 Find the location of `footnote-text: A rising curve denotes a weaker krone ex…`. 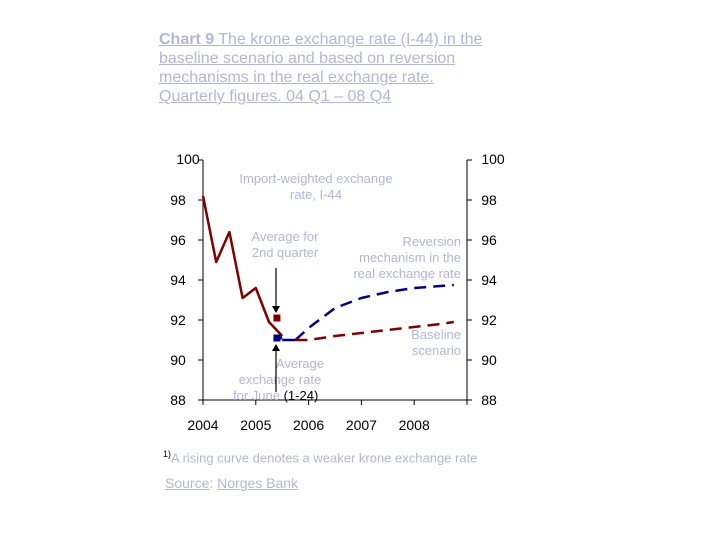

footnote-text: A rising curve denotes a weaker krone ex… is located at coordinates (324, 458).